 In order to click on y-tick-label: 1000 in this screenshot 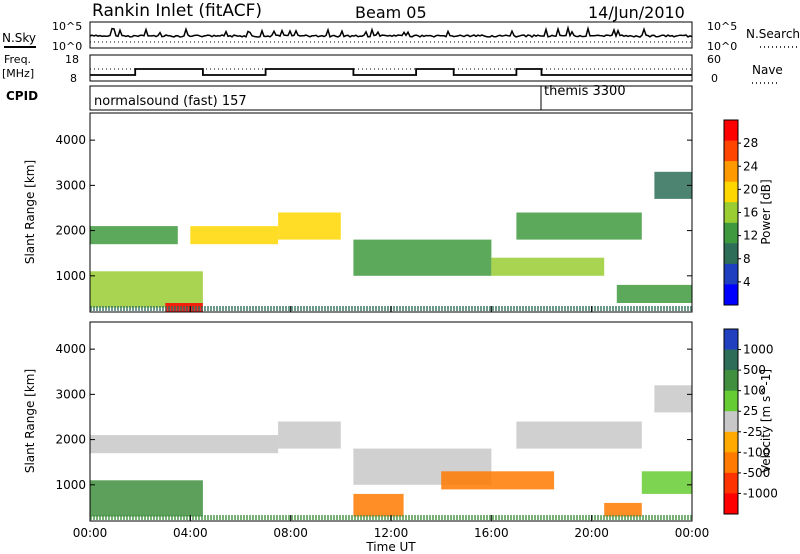, I will do `click(70, 276)`.